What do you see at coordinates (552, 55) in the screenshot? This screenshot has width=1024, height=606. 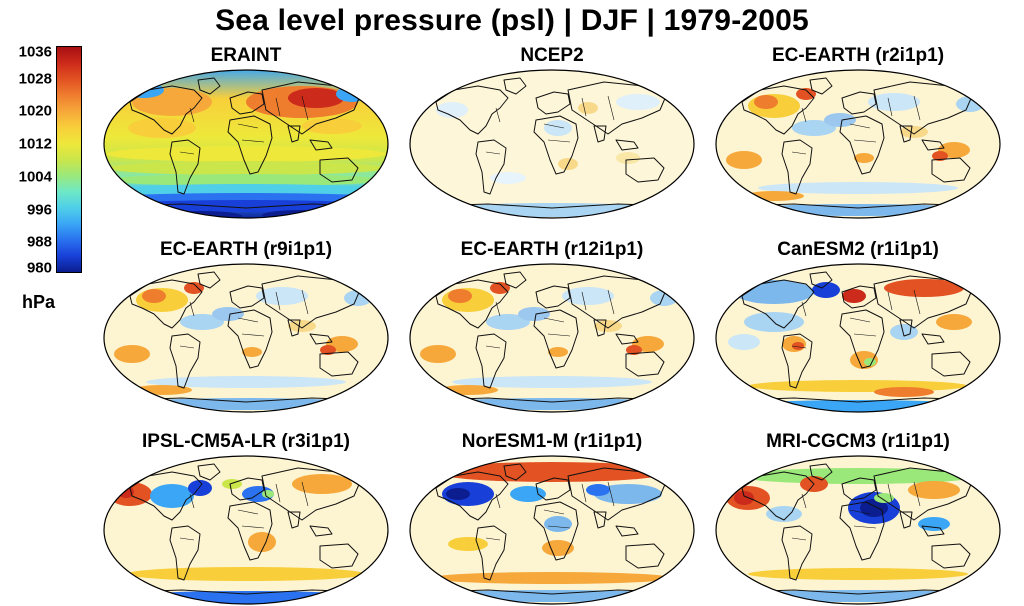 I see `panel-title: NCEP2` at bounding box center [552, 55].